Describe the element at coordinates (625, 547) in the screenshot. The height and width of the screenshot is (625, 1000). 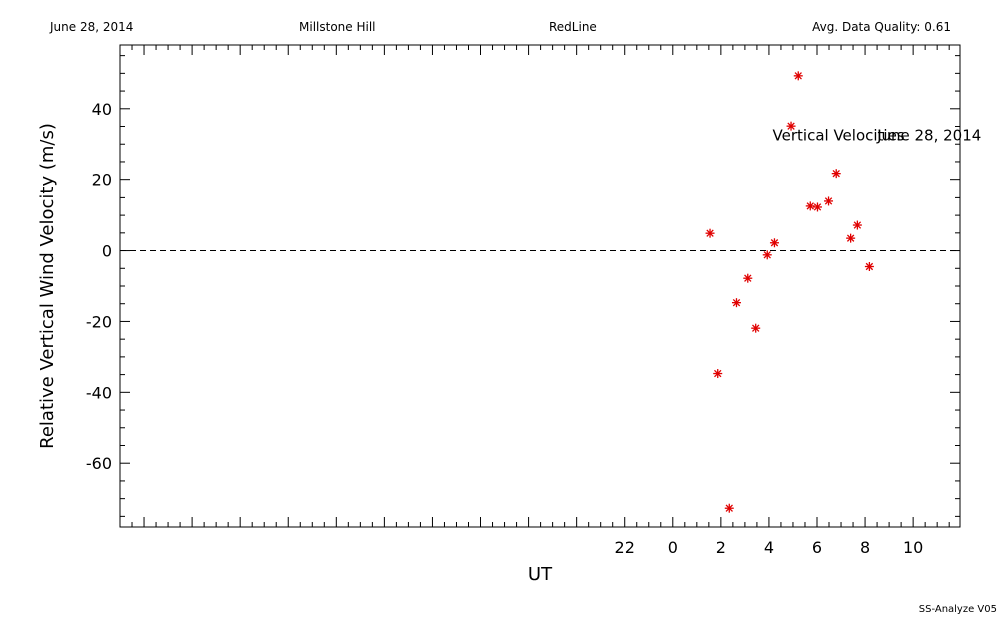
I see `x-tick-label: 22` at that location.